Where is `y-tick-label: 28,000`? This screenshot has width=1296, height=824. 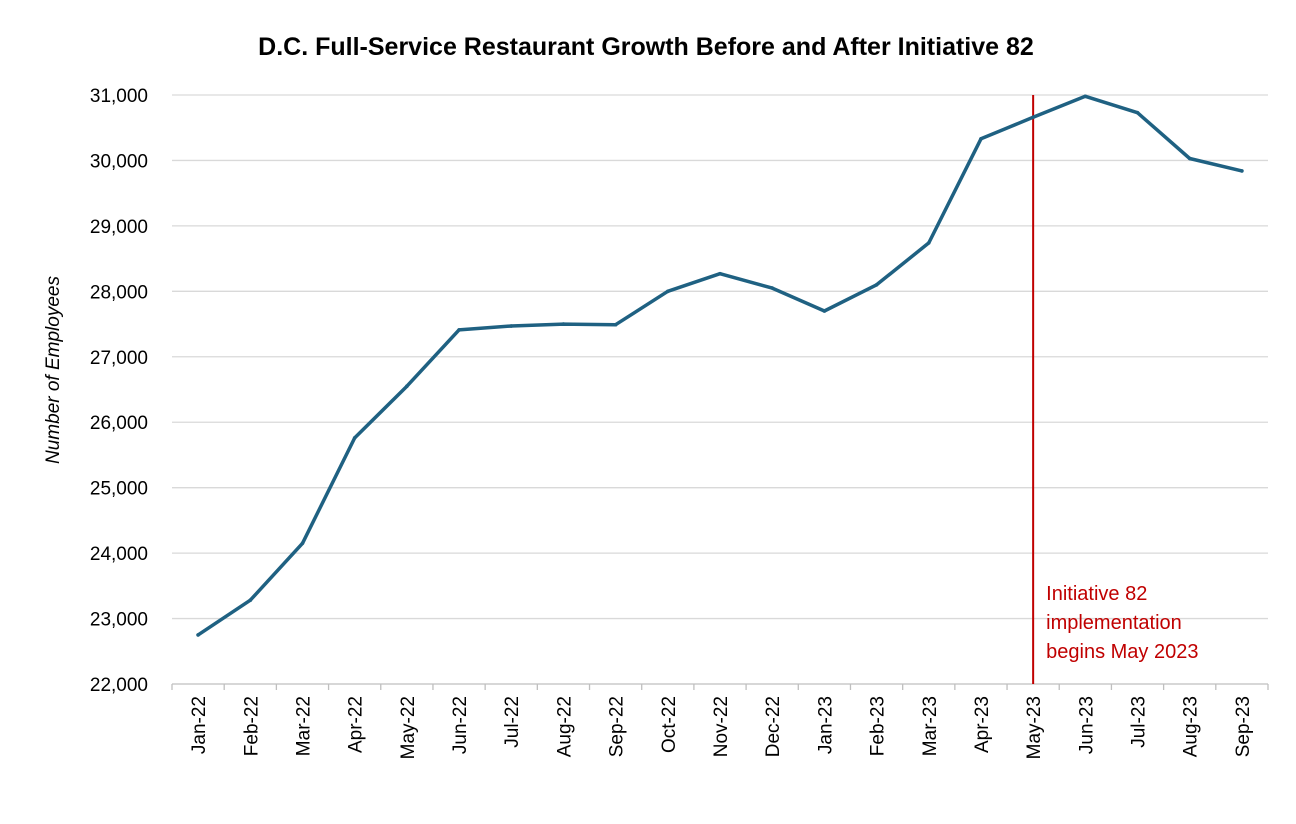
y-tick-label: 28,000 is located at coordinates (119, 292).